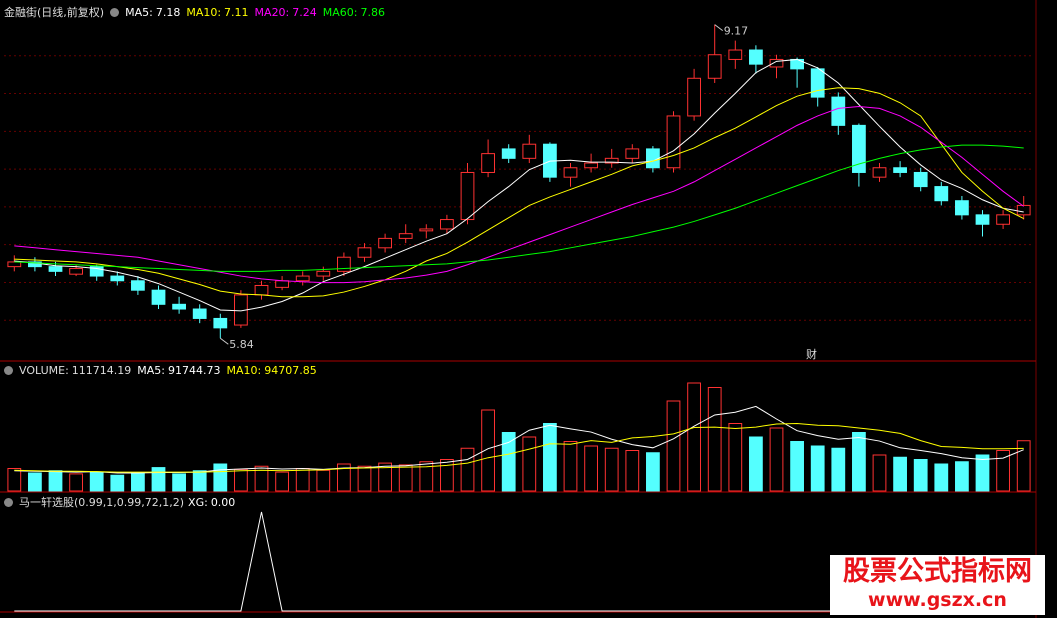  What do you see at coordinates (139, 12) in the screenshot?
I see `legend-name: MA5:` at bounding box center [139, 12].